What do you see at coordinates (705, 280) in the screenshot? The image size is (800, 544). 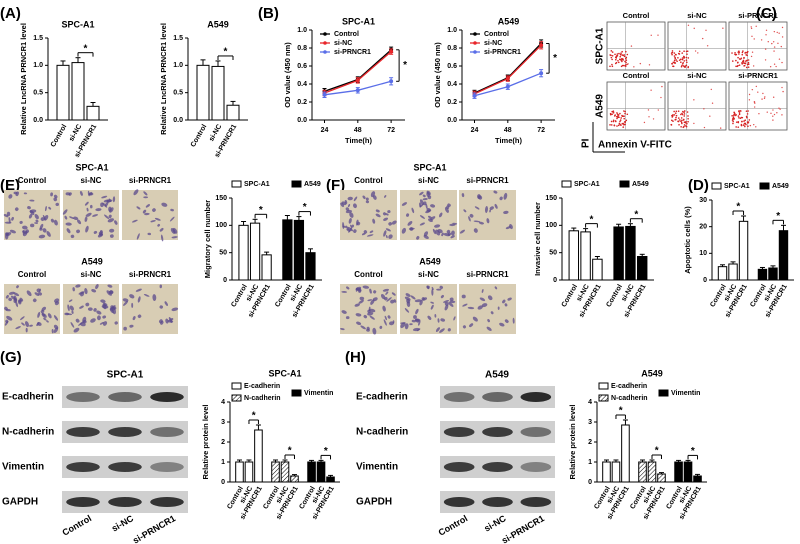 I see `y-tick-label: 0` at bounding box center [705, 280].